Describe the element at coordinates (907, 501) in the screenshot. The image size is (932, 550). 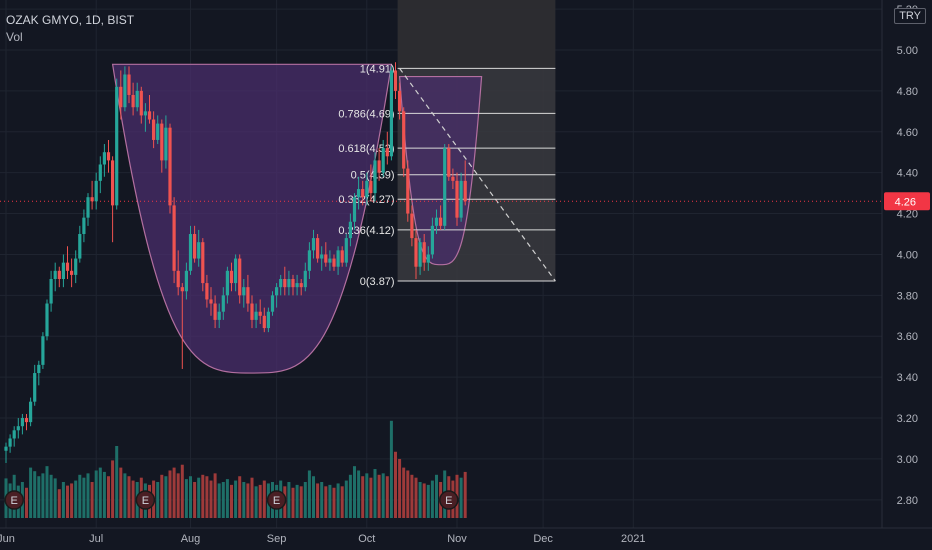
I see `price-tick-label: 2.80` at that location.